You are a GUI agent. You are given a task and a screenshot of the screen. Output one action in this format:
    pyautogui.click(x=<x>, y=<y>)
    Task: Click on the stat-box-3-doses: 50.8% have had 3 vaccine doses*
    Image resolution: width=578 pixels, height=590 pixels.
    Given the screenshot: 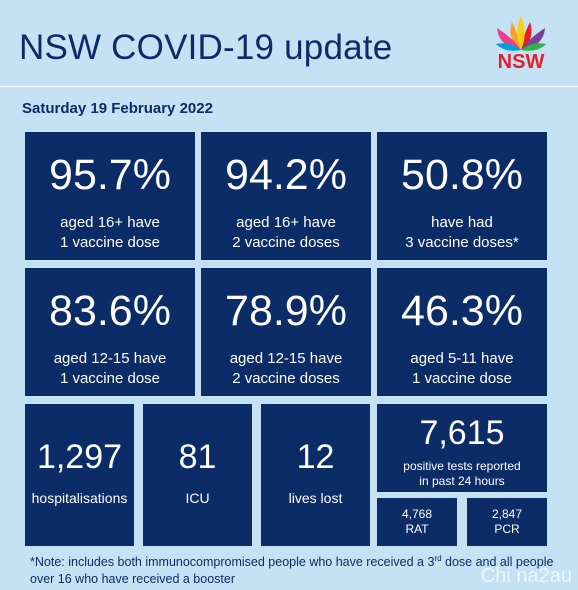 What is the action you would take?
    pyautogui.click(x=462, y=196)
    